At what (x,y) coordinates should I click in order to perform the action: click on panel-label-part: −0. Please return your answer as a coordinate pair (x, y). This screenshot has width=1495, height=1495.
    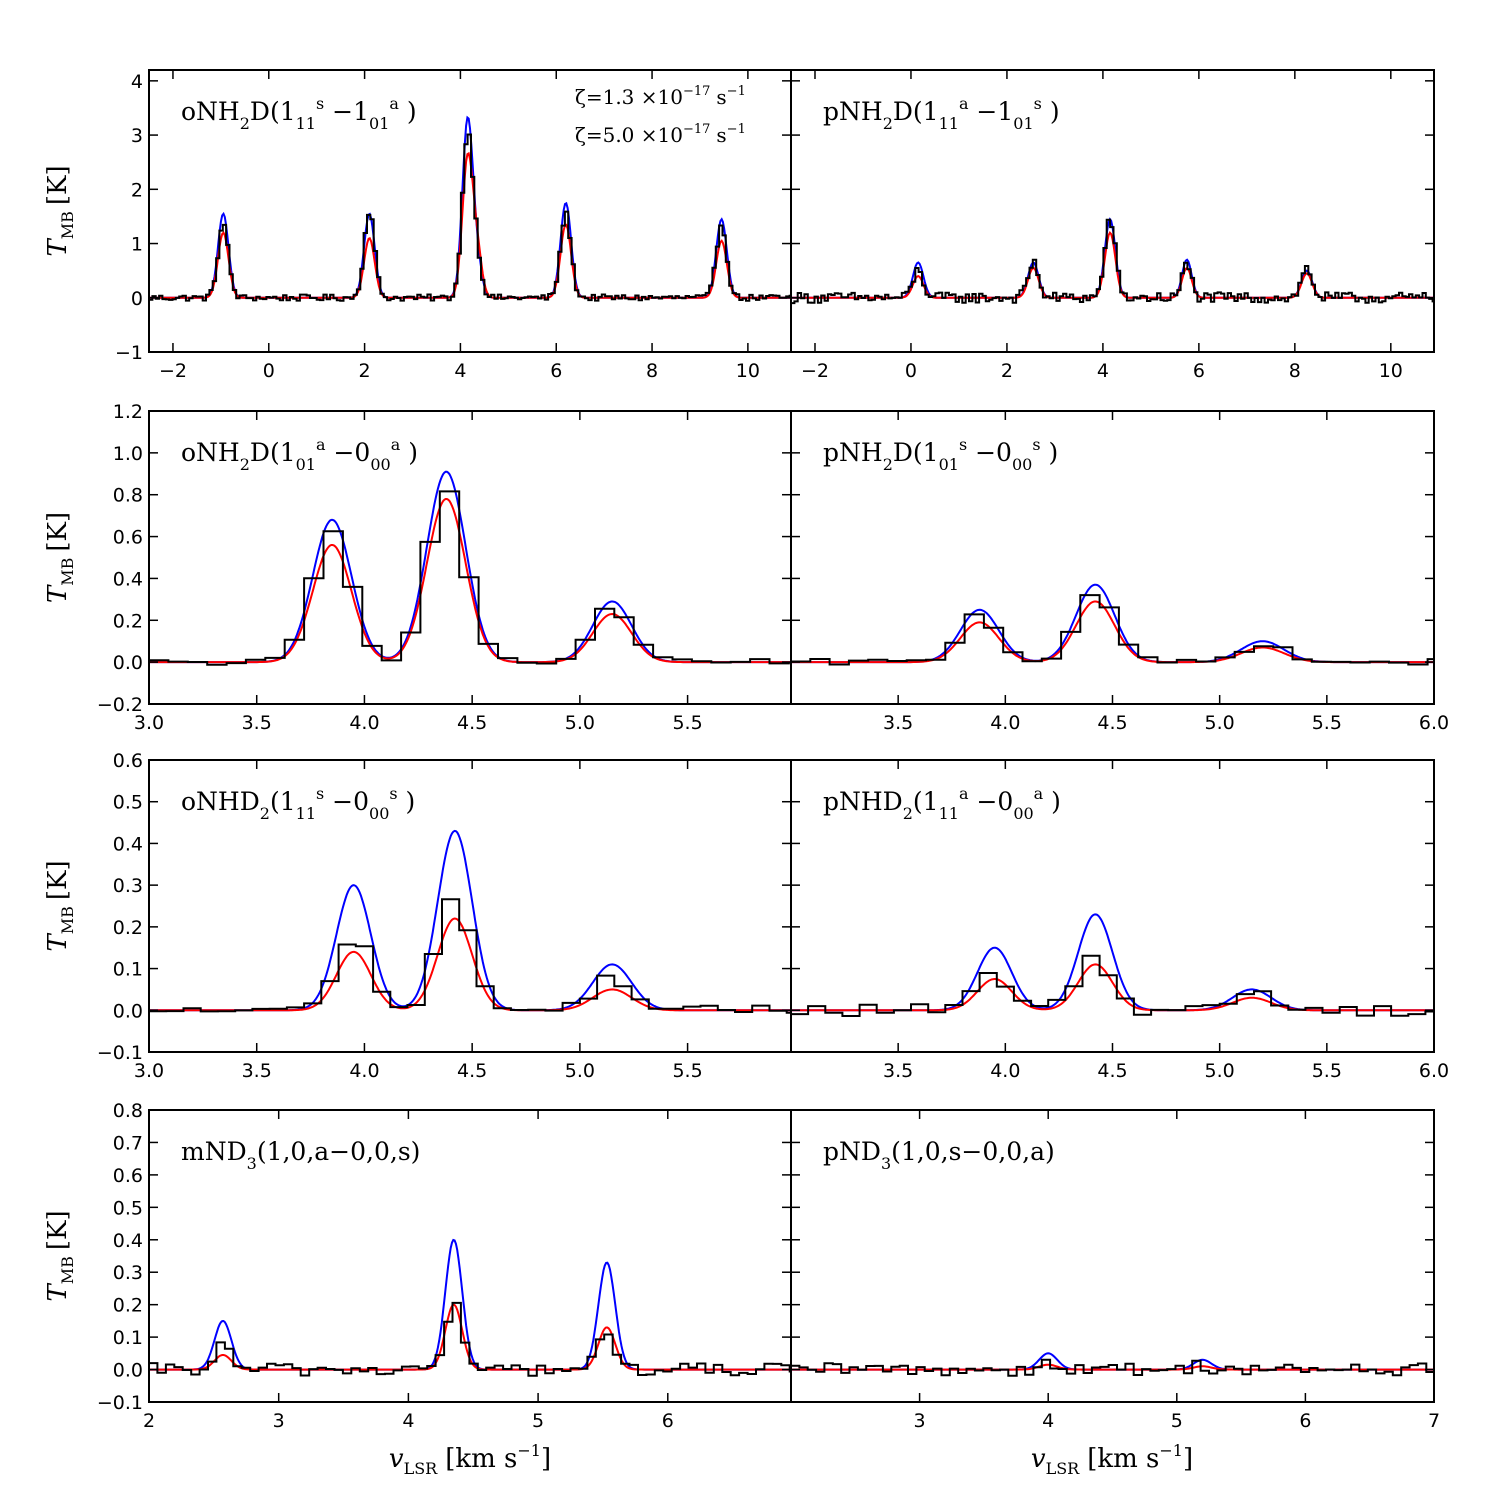
    Looking at the image, I should click on (991, 801).